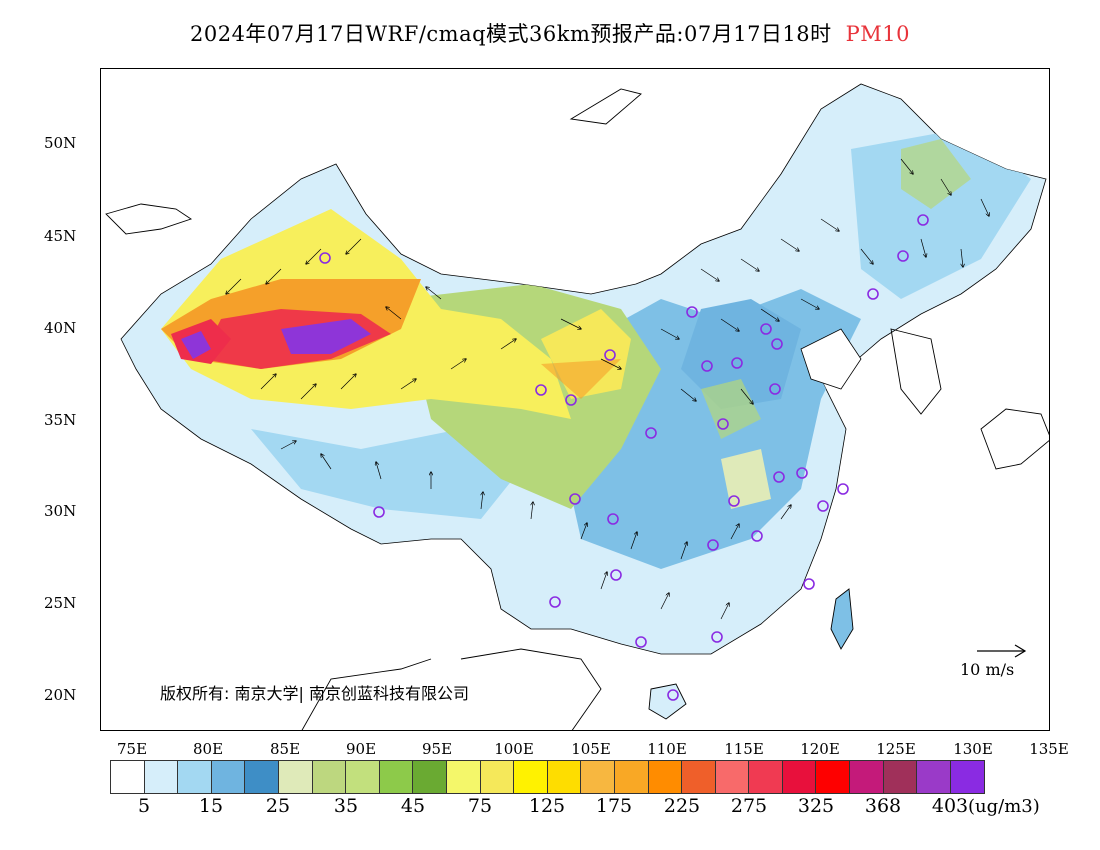  What do you see at coordinates (285, 749) in the screenshot?
I see `lon-label-85e: 85E` at bounding box center [285, 749].